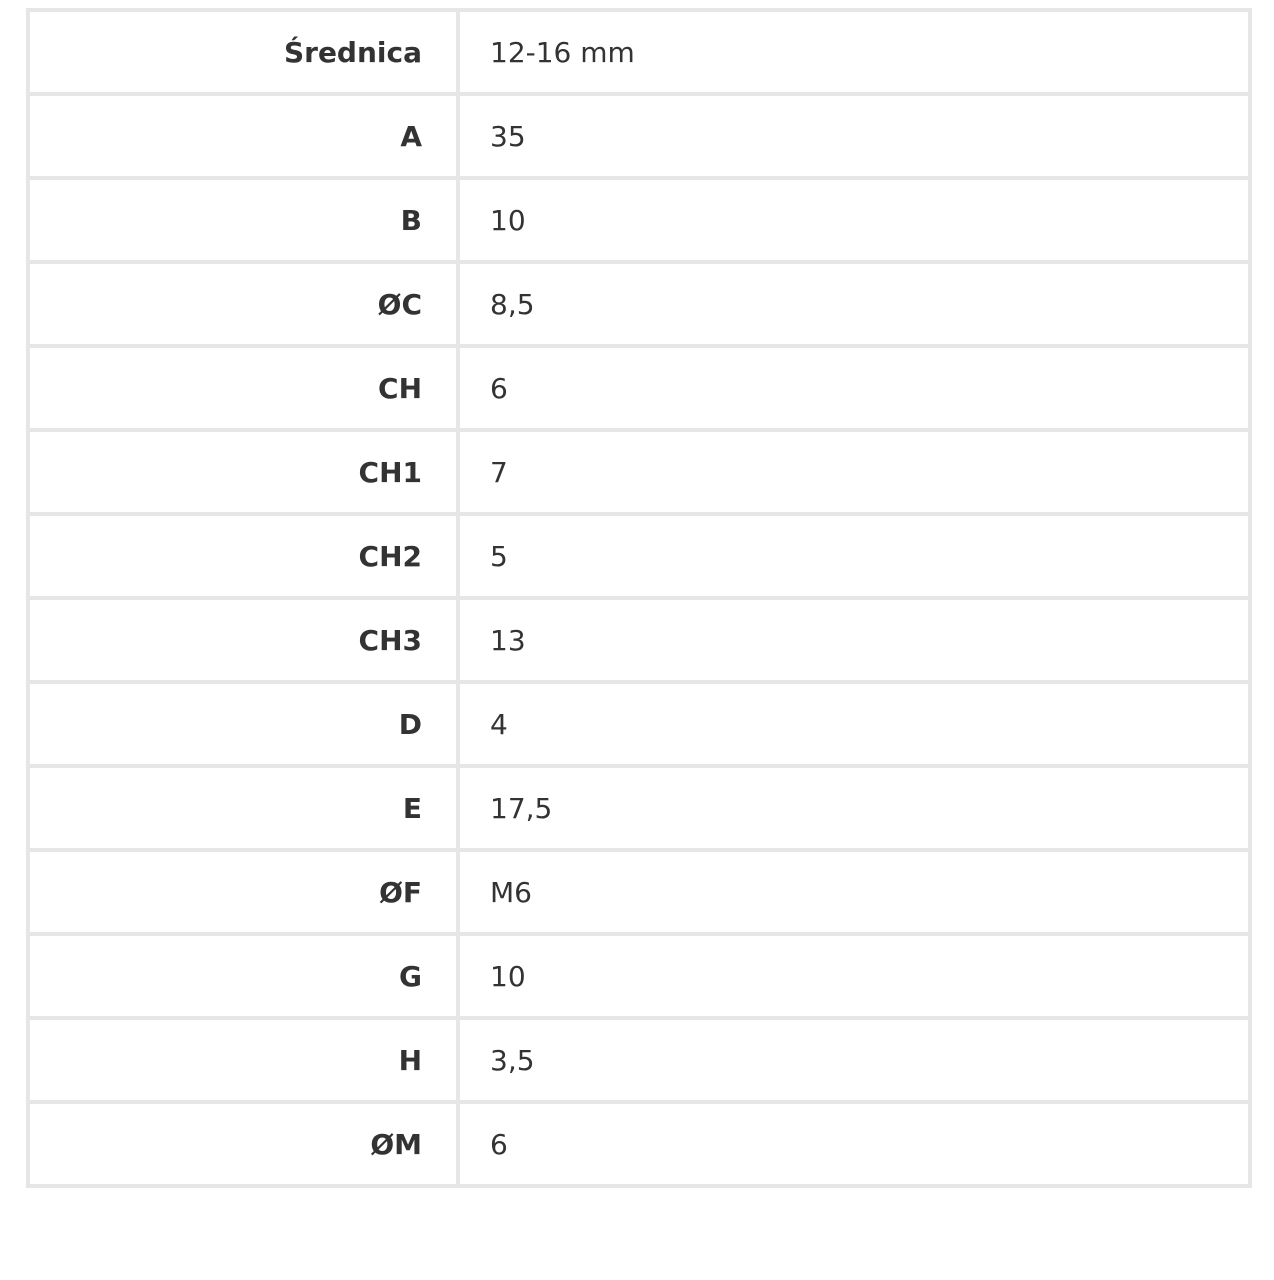 The height and width of the screenshot is (1280, 1274). I want to click on row-label: A, so click(243, 136).